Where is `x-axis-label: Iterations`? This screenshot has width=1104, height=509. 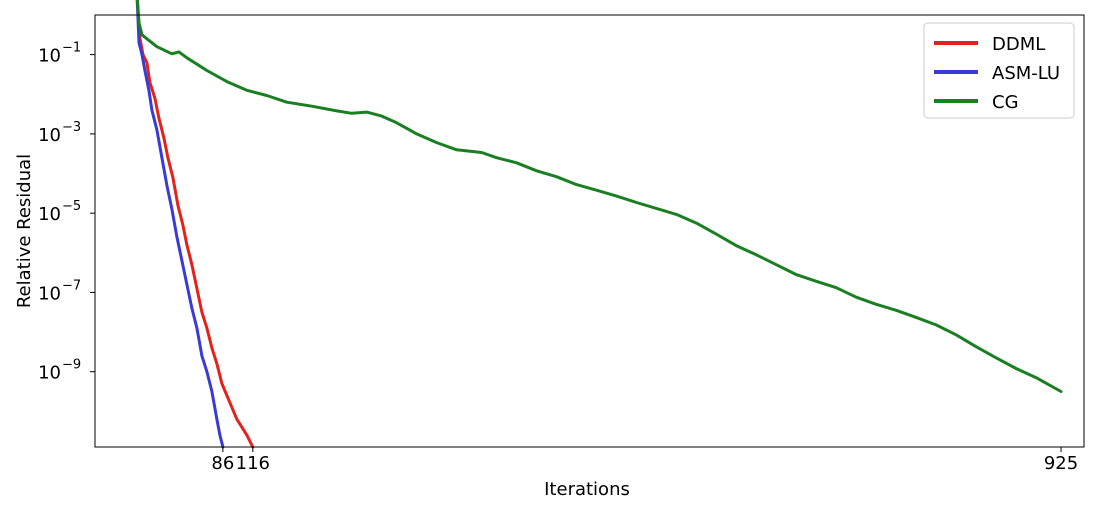
x-axis-label: Iterations is located at coordinates (587, 489).